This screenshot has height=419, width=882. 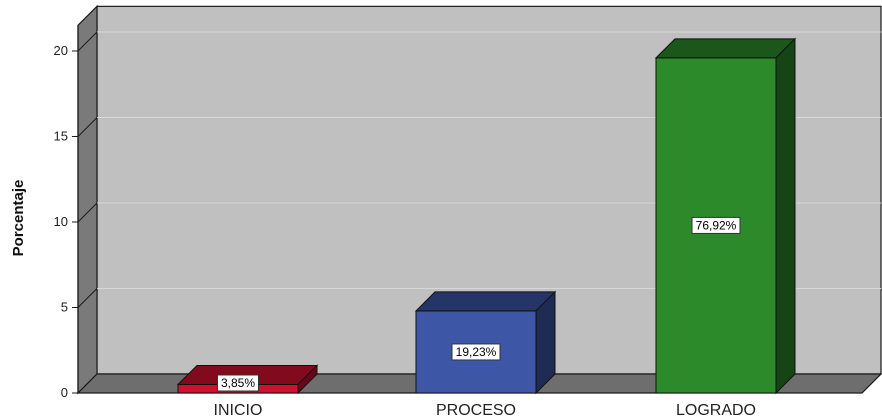 I want to click on data-label: 19,23%, so click(x=476, y=352).